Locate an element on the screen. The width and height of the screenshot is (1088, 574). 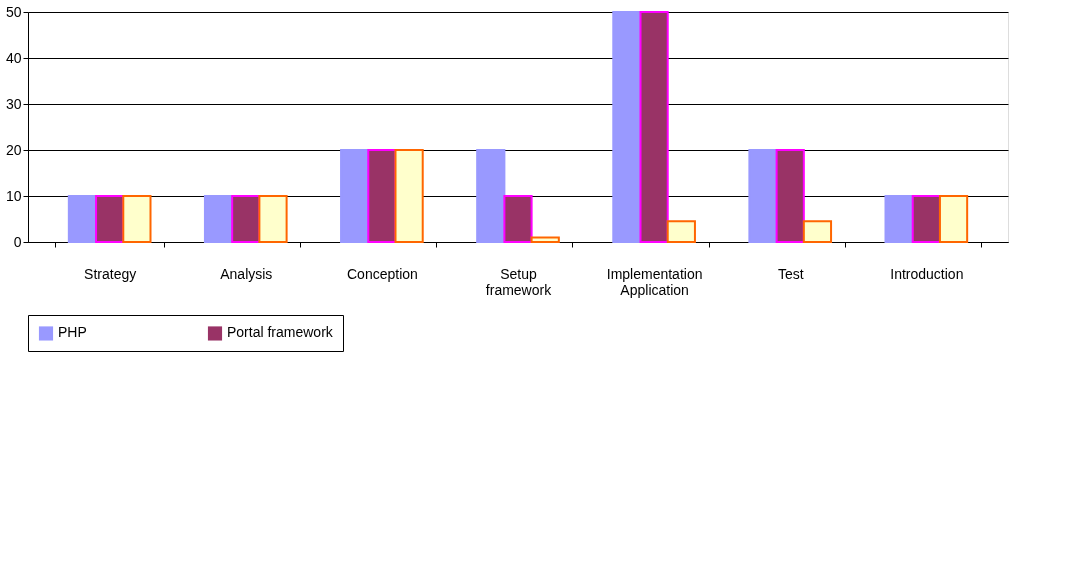
x-tick-label: Introduction is located at coordinates (927, 273).